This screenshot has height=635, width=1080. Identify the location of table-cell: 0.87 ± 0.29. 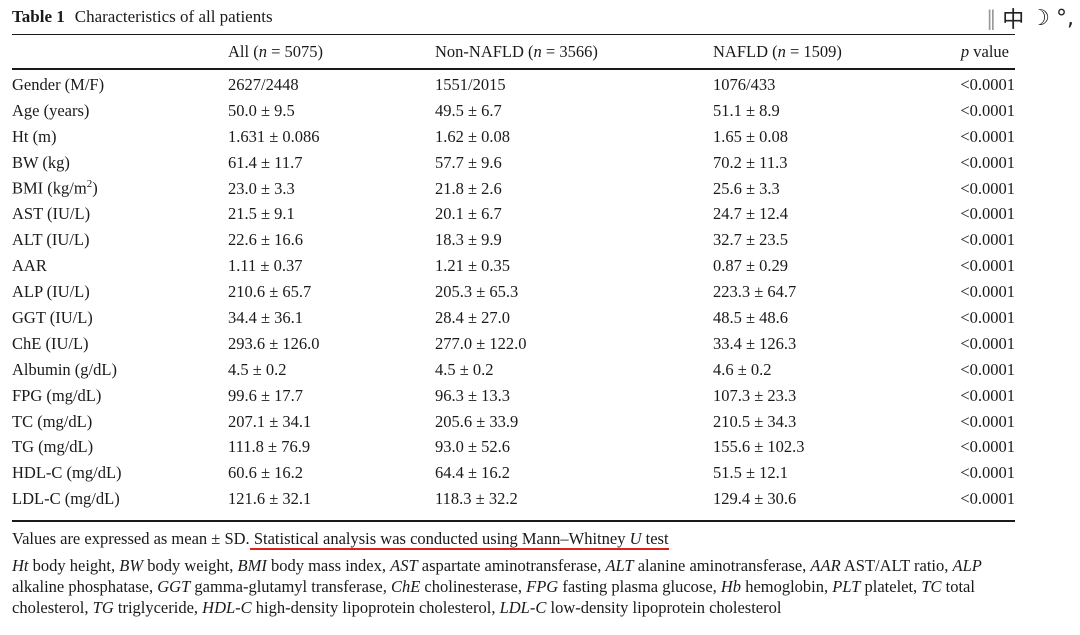
(751, 266).